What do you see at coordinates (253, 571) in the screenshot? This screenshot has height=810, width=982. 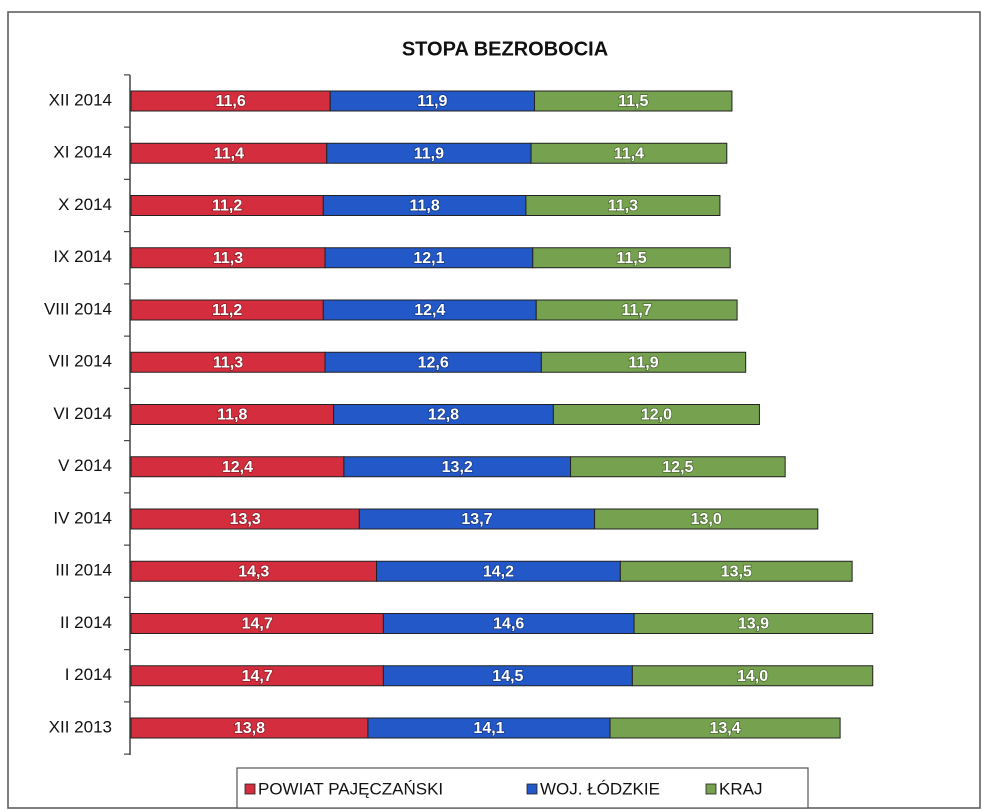 I see `data-label: 14,3` at bounding box center [253, 571].